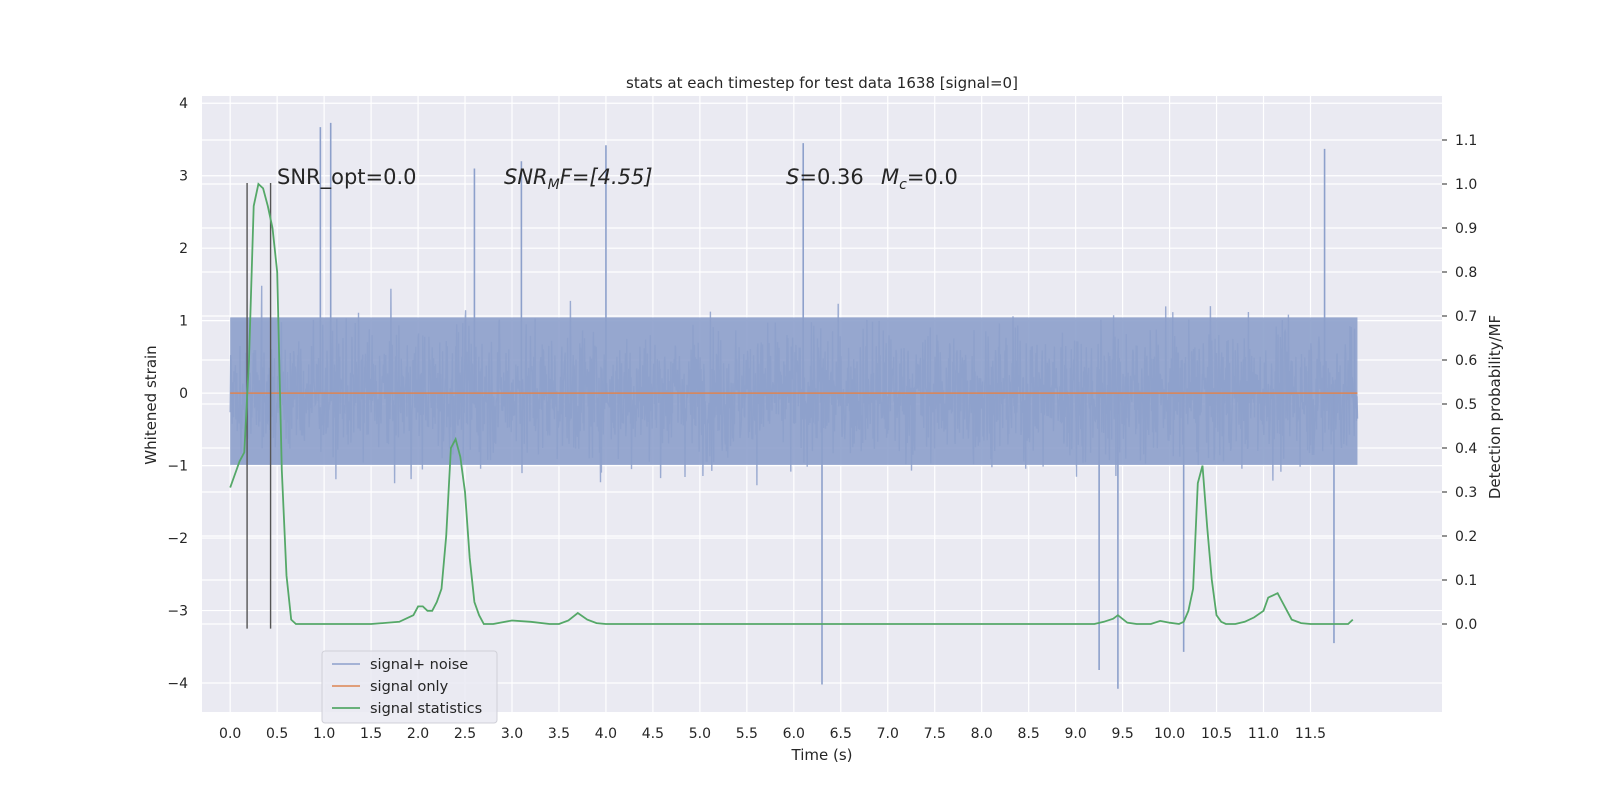 Image resolution: width=1600 pixels, height=804 pixels. Describe the element at coordinates (559, 734) in the screenshot. I see `x-tick-label: 3.5` at that location.